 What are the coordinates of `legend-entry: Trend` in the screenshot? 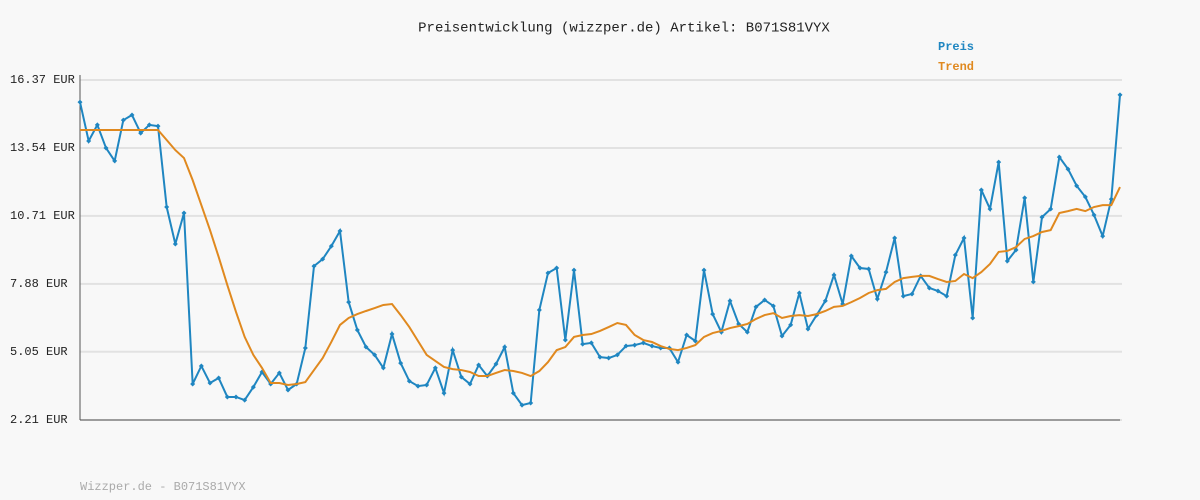 It's located at (956, 67).